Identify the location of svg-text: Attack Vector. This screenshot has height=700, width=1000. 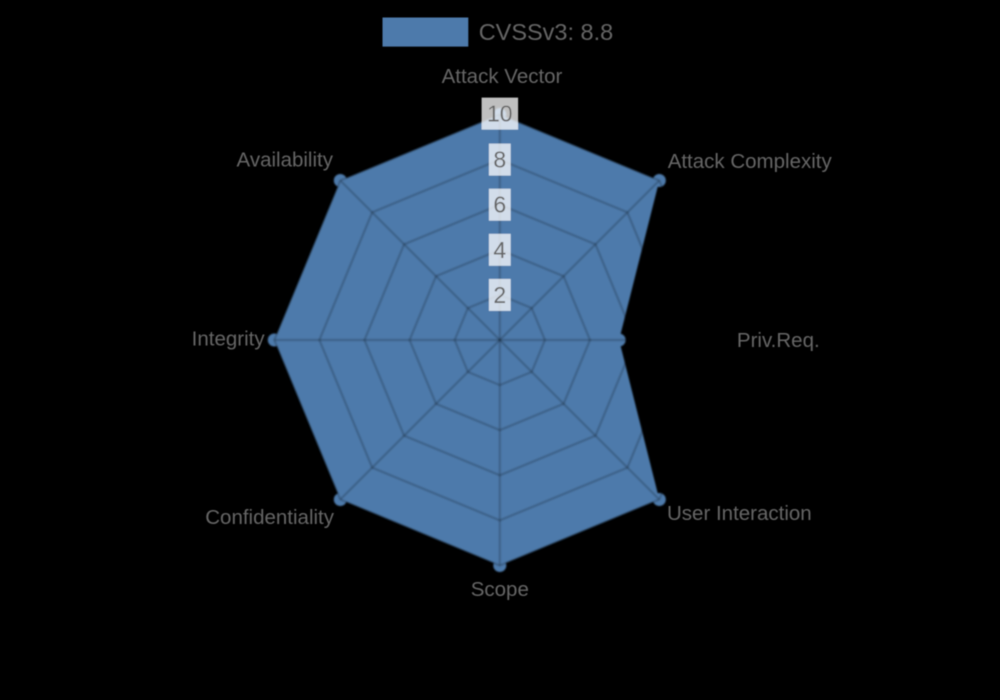
(502, 76).